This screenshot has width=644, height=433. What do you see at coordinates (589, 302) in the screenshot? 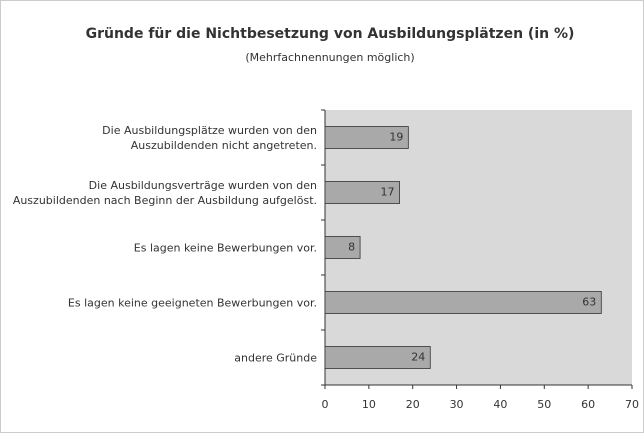
I see `value-label: 63` at bounding box center [589, 302].